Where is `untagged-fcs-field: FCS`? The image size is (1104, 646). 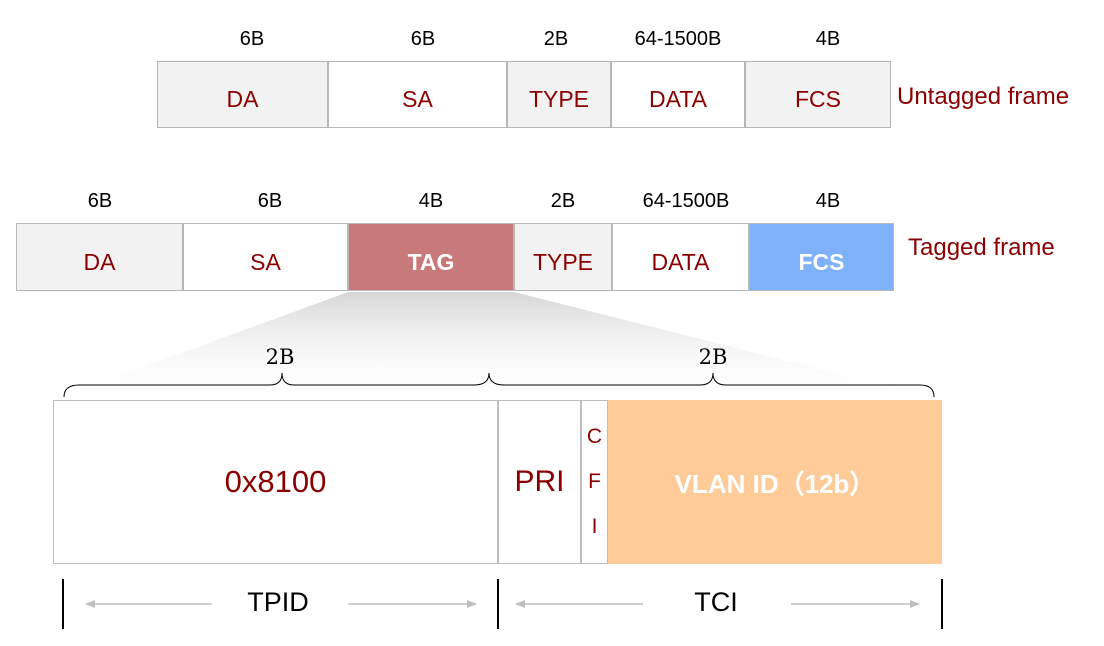
untagged-fcs-field: FCS is located at coordinates (818, 94).